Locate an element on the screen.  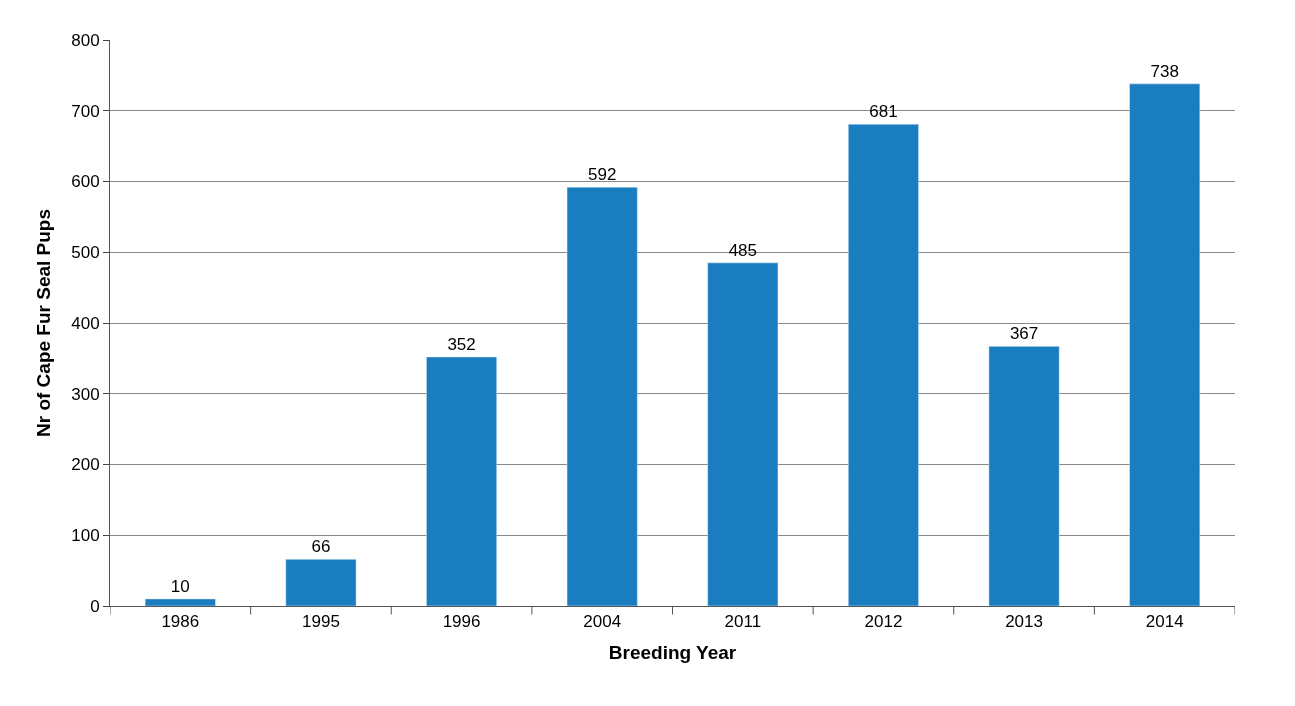
x-tick-label: 2011 is located at coordinates (743, 622).